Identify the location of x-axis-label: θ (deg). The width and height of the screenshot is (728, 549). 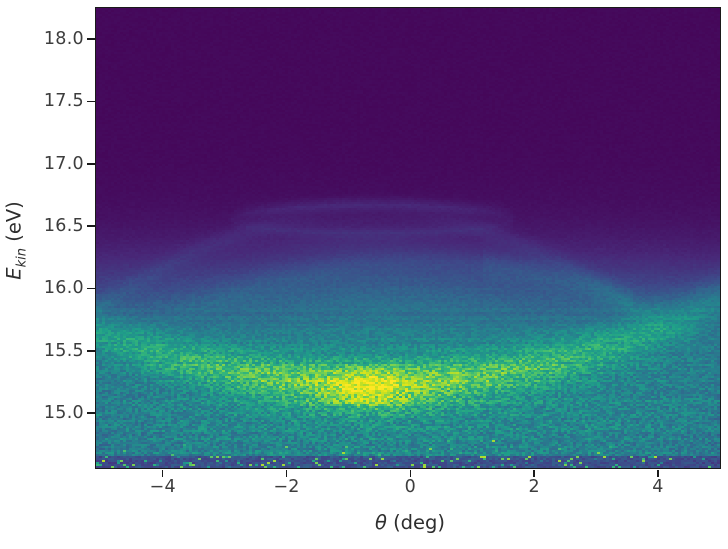
(410, 522).